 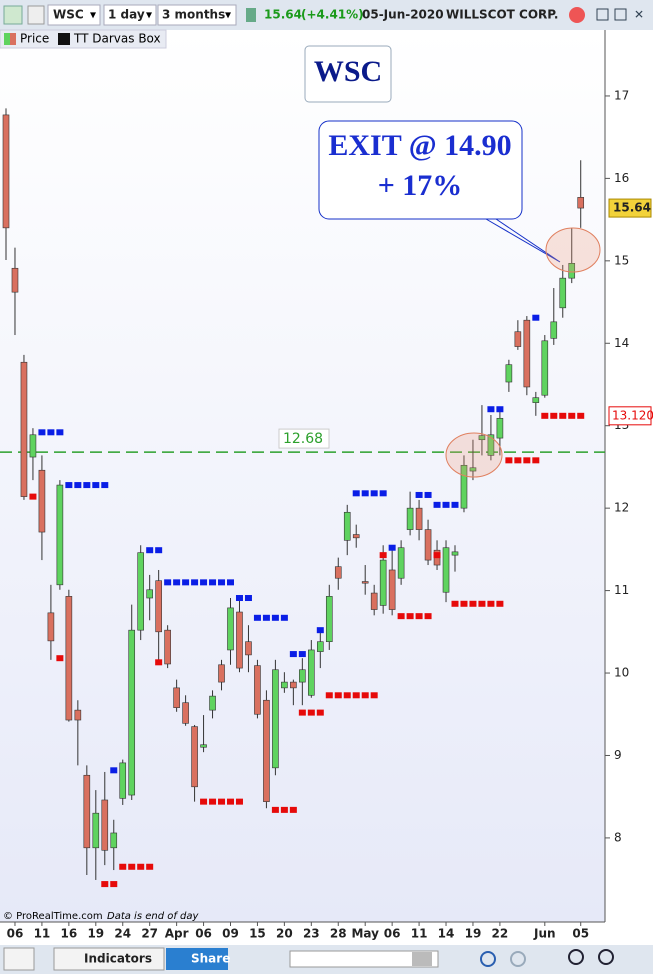 What do you see at coordinates (629, 476) in the screenshot?
I see `y-axis-area` at bounding box center [629, 476].